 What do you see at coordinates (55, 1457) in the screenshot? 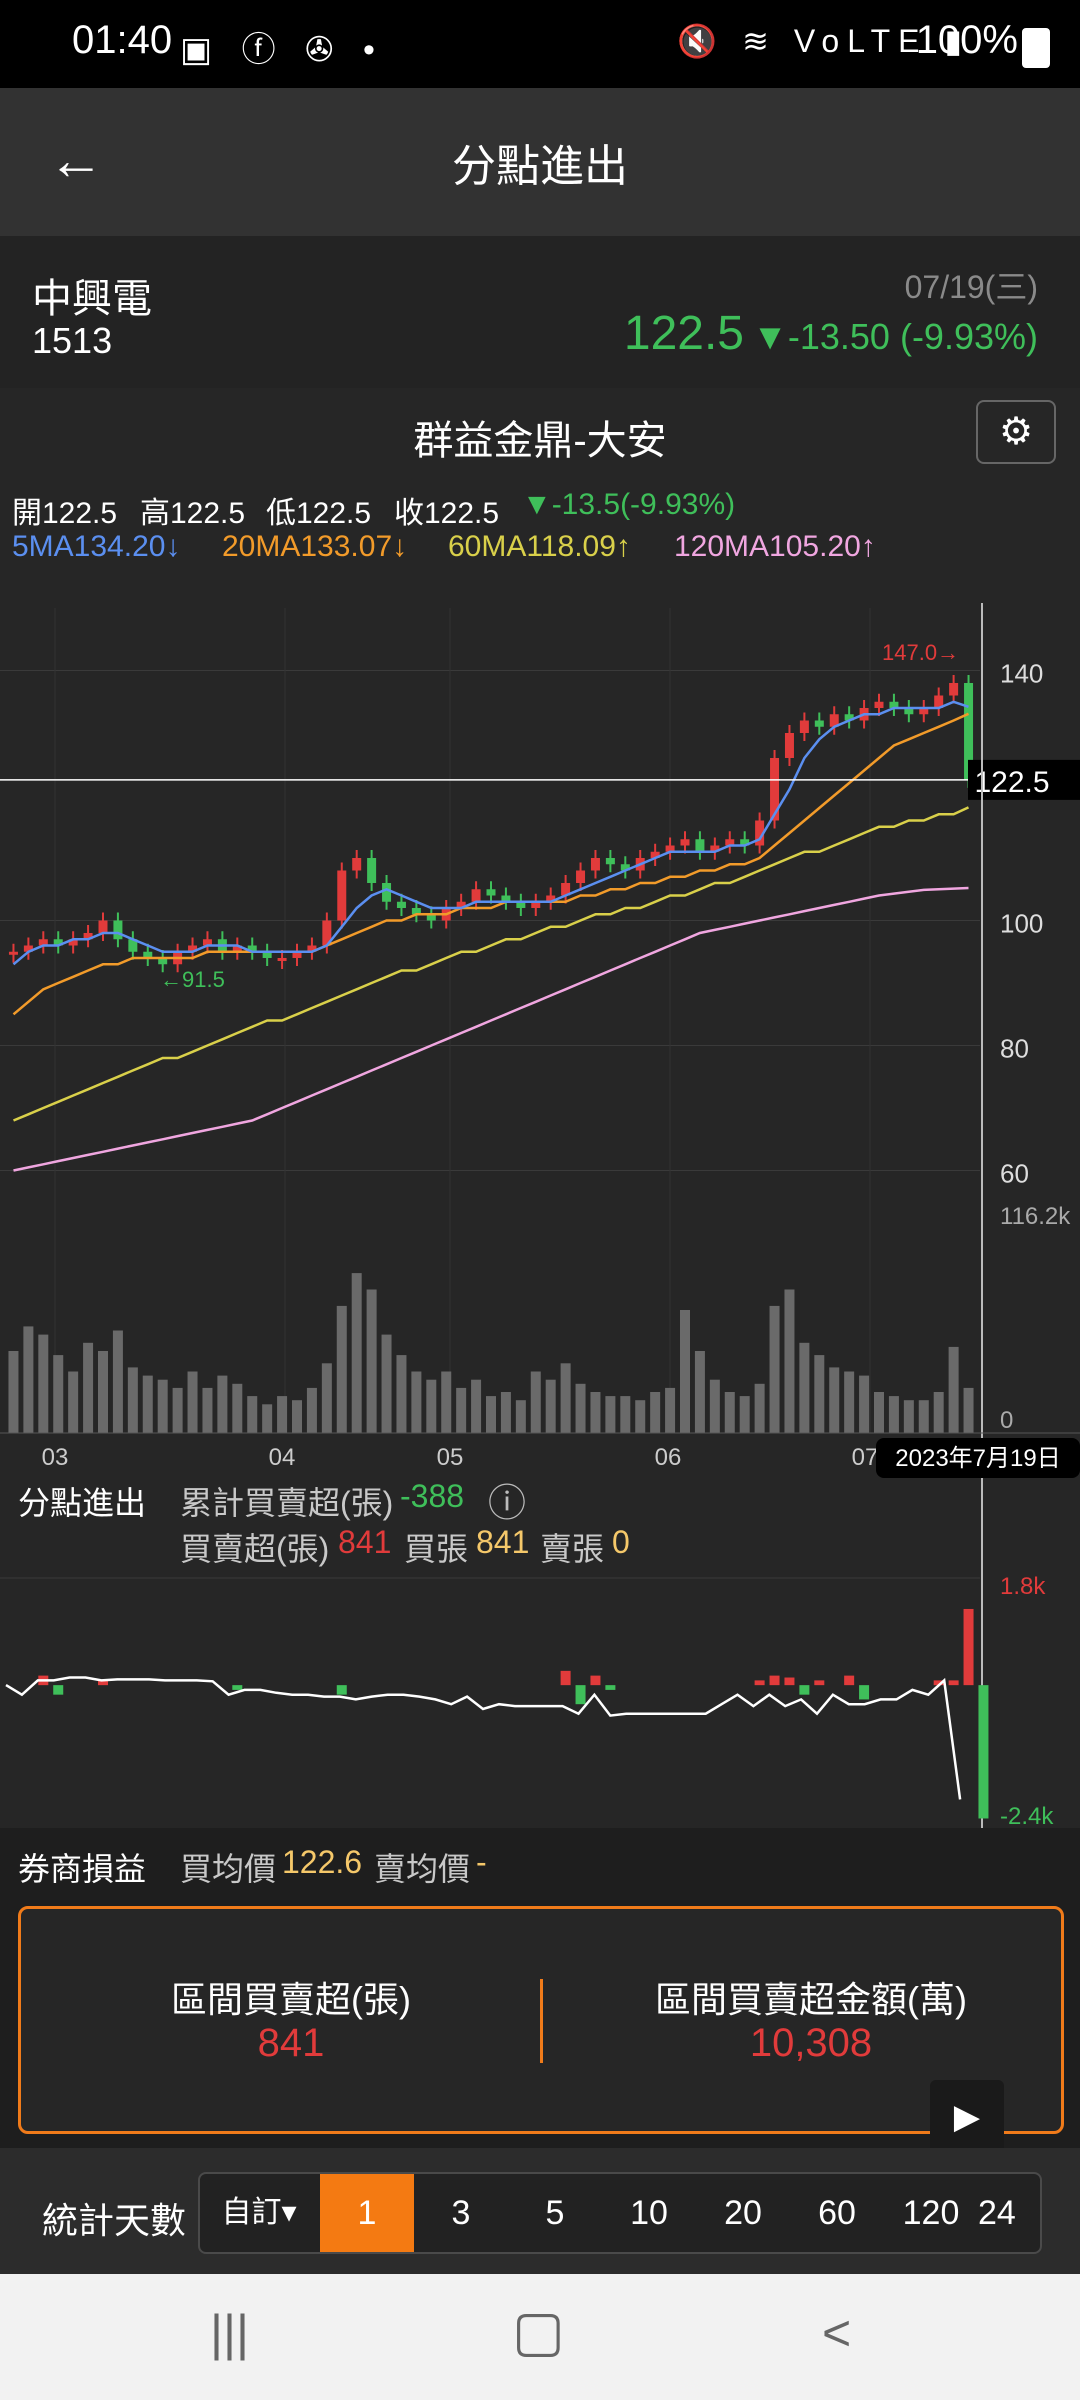
I see `x-tick-label: 03` at bounding box center [55, 1457].